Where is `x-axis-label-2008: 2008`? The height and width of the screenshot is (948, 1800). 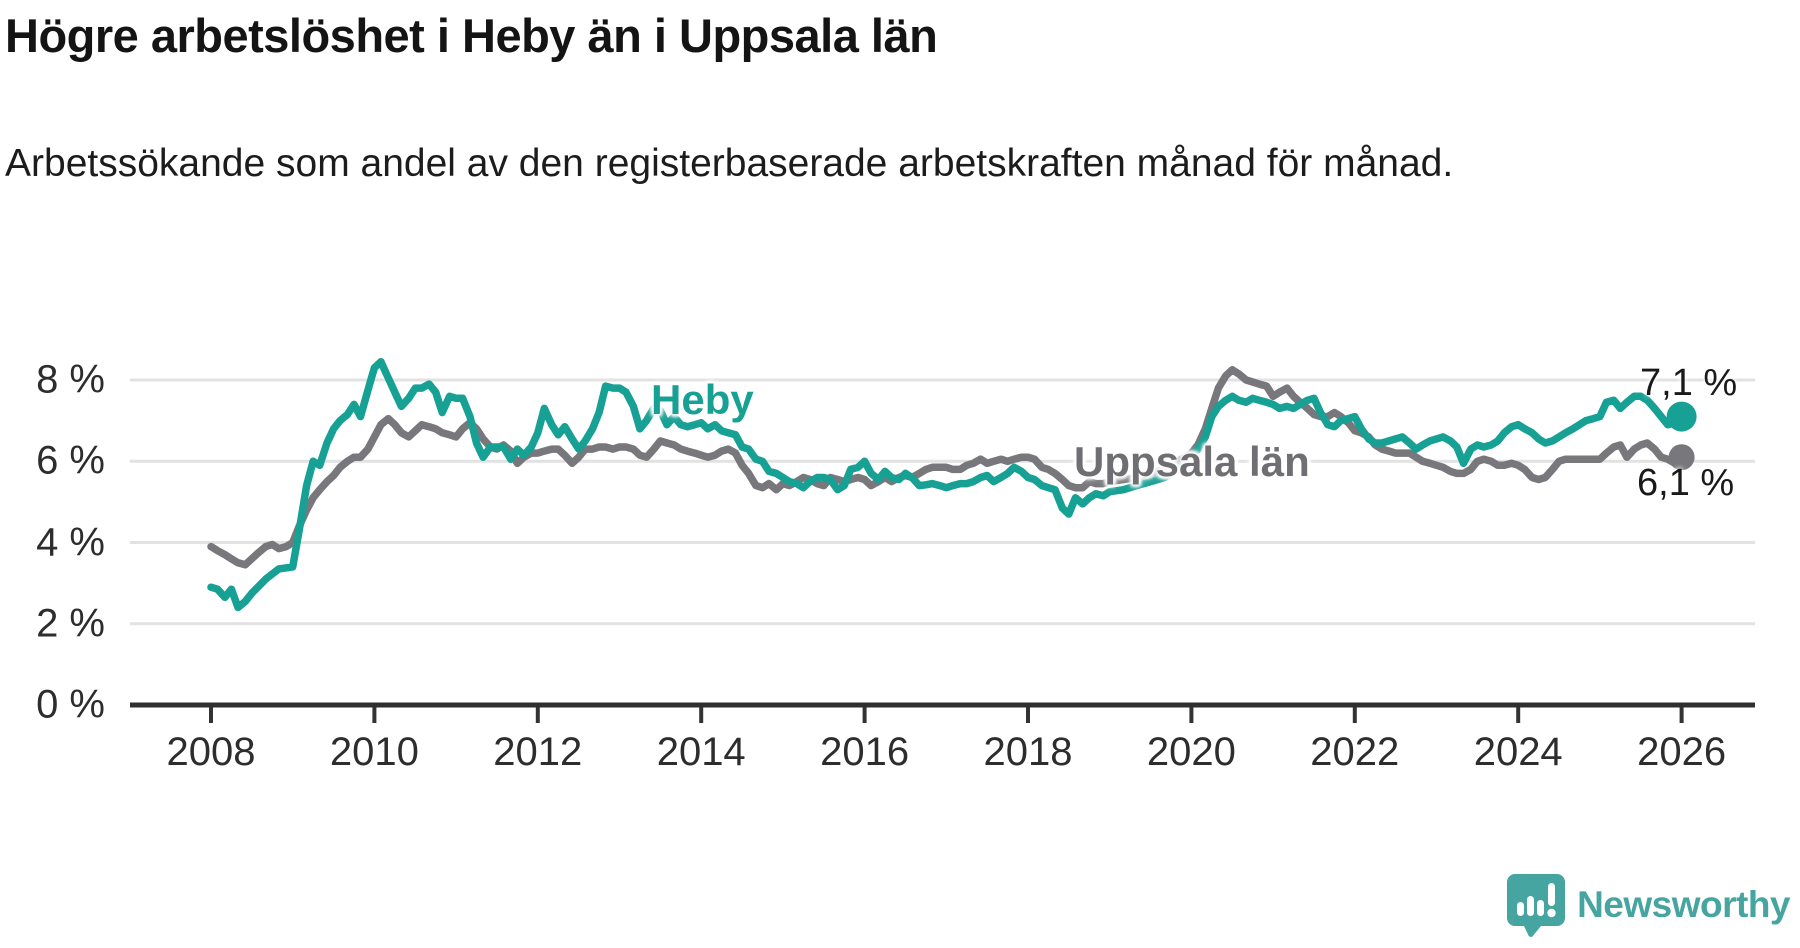
x-axis-label-2008: 2008 is located at coordinates (211, 752).